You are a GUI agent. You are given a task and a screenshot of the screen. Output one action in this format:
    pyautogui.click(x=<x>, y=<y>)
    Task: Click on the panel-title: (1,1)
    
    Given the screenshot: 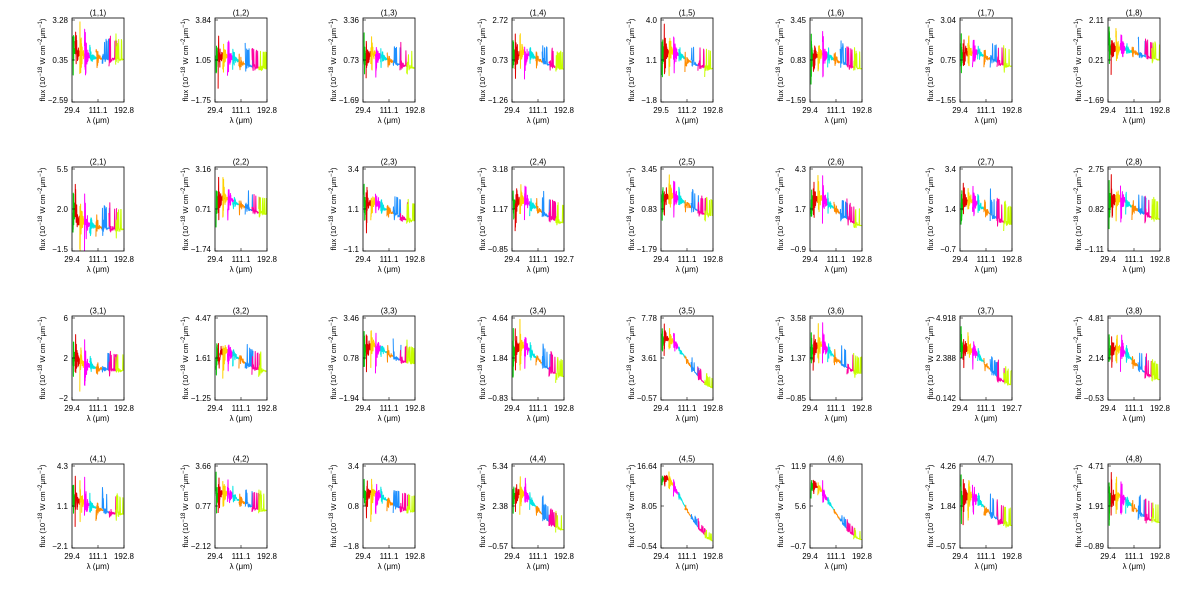 What is the action you would take?
    pyautogui.click(x=98, y=13)
    